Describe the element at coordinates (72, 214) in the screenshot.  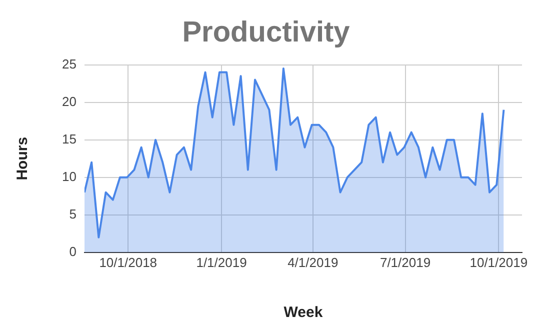
I see `y-tick-label: 5` at that location.